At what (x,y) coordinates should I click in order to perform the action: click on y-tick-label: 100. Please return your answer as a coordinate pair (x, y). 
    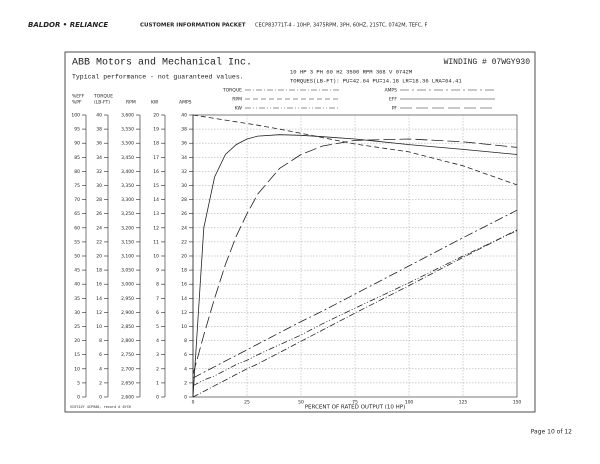
    Looking at the image, I should click on (75, 116).